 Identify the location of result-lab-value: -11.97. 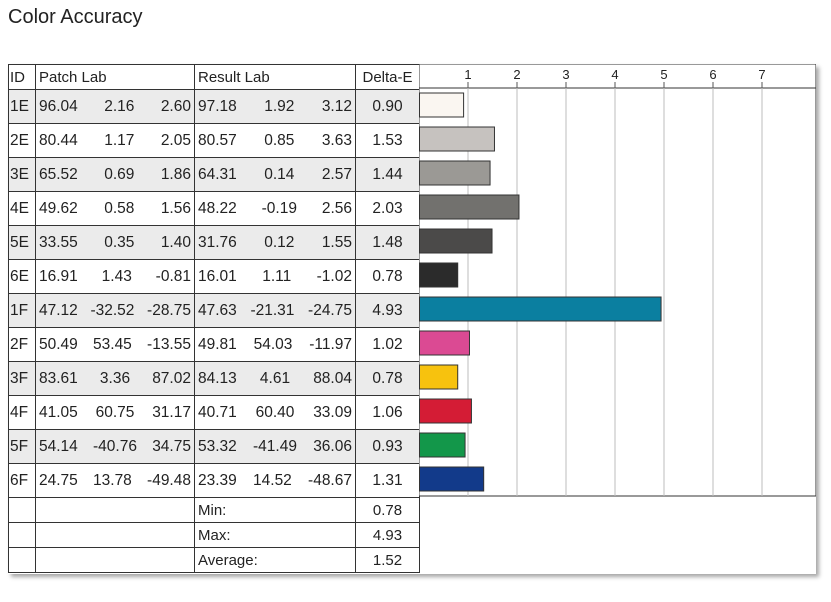
(330, 344).